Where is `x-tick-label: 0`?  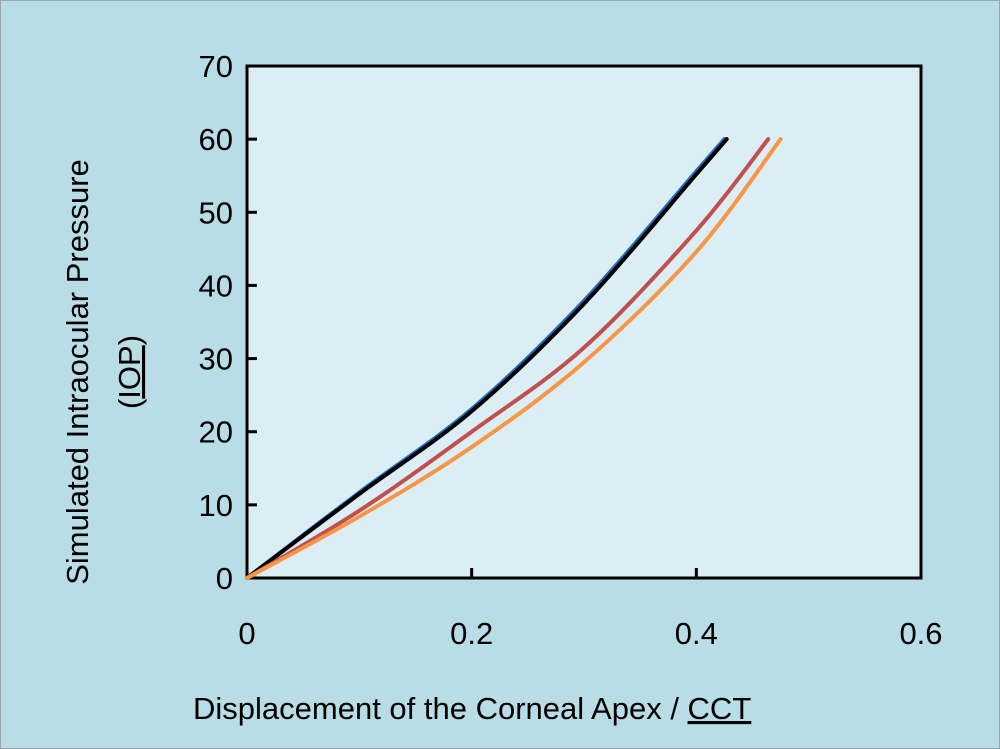 x-tick-label: 0 is located at coordinates (246, 633).